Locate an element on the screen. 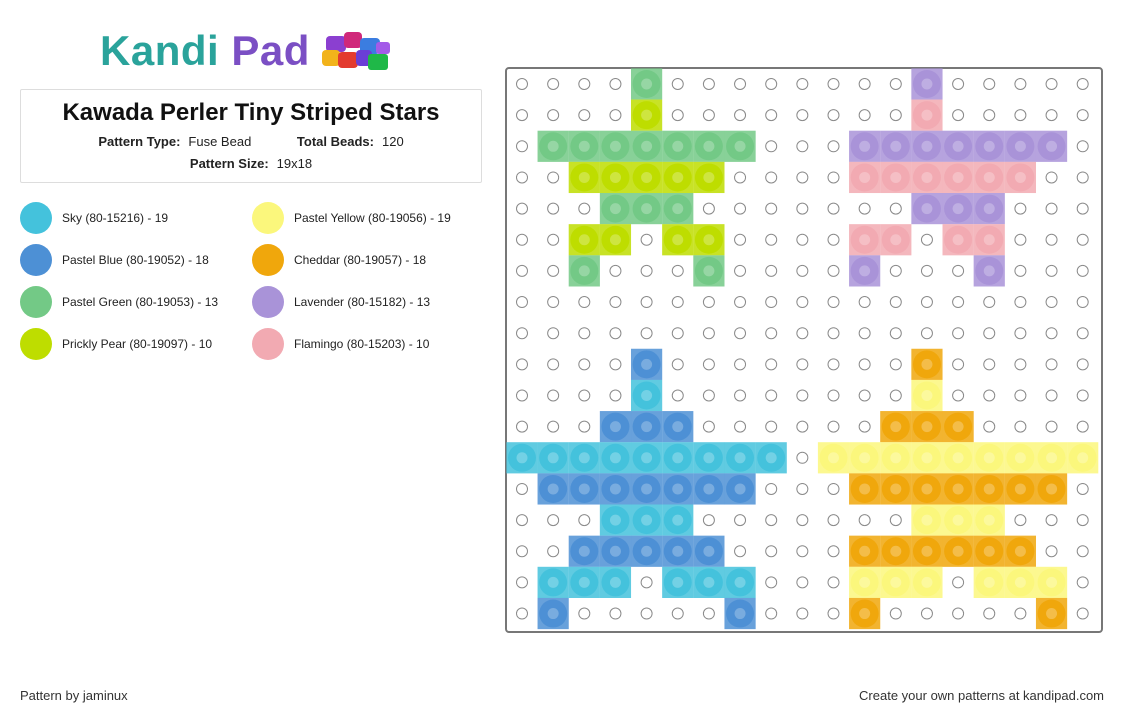 This screenshot has width=1124, height=720. legend-item: Lavender (80-15182) - 13 is located at coordinates (341, 302).